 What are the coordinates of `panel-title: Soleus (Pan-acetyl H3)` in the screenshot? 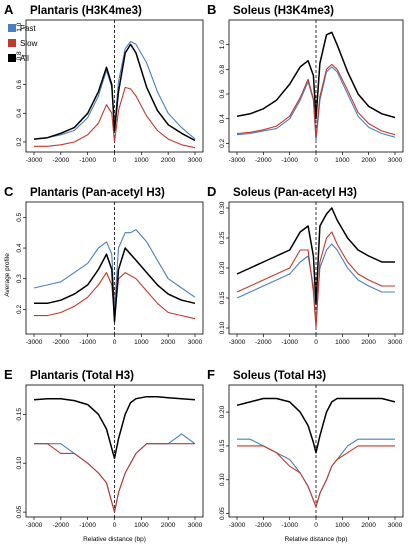 It's located at (295, 193).